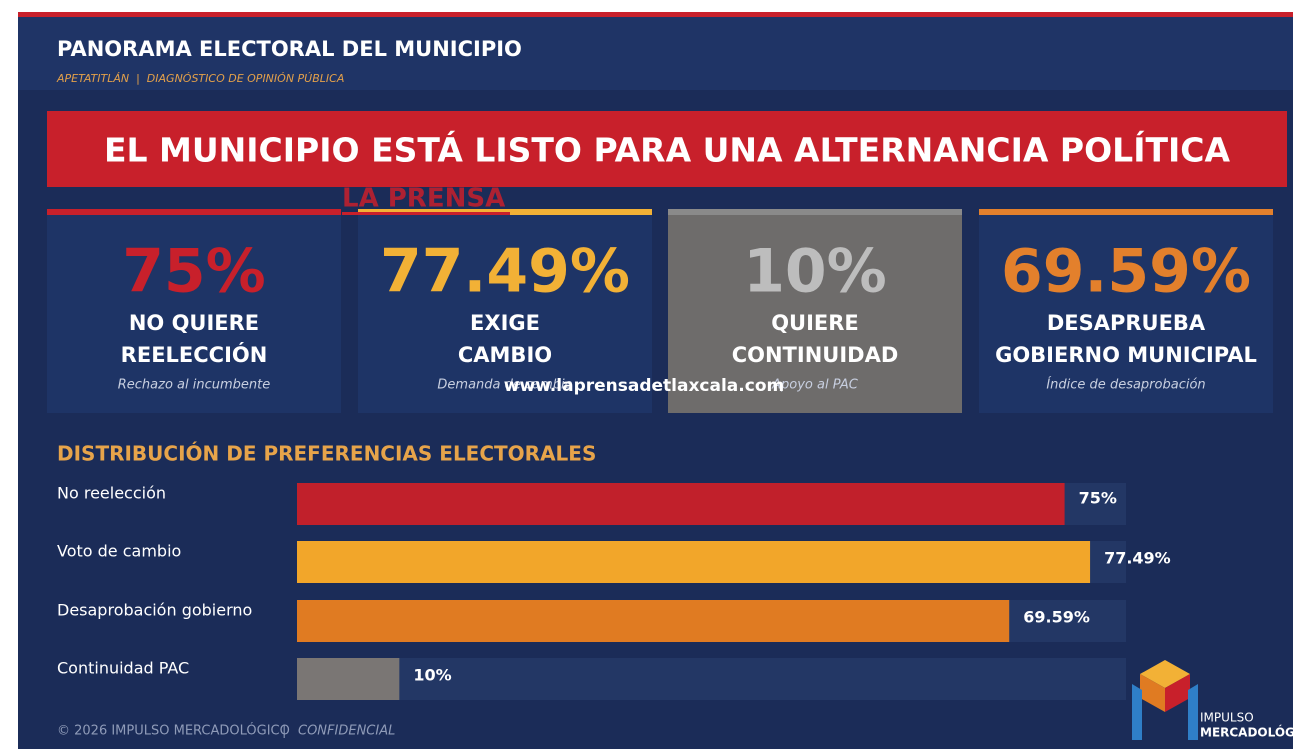 The width and height of the screenshot is (1293, 753). What do you see at coordinates (123, 668) in the screenshot?
I see `category-label: Continuidad PAC` at bounding box center [123, 668].